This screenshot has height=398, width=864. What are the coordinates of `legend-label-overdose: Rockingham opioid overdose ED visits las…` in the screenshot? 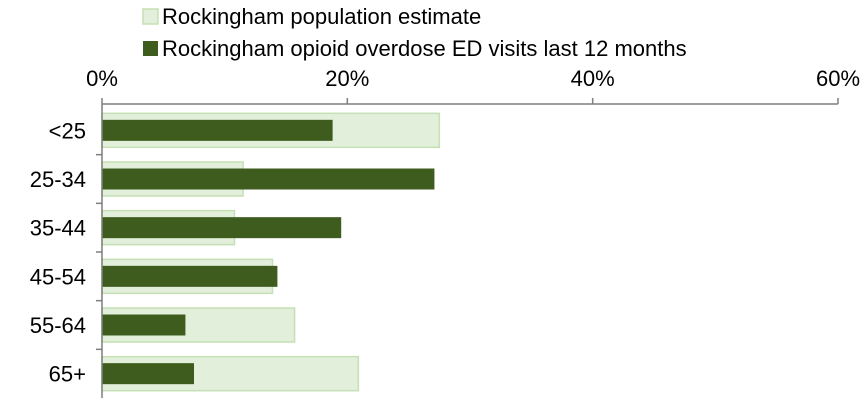 It's located at (424, 48).